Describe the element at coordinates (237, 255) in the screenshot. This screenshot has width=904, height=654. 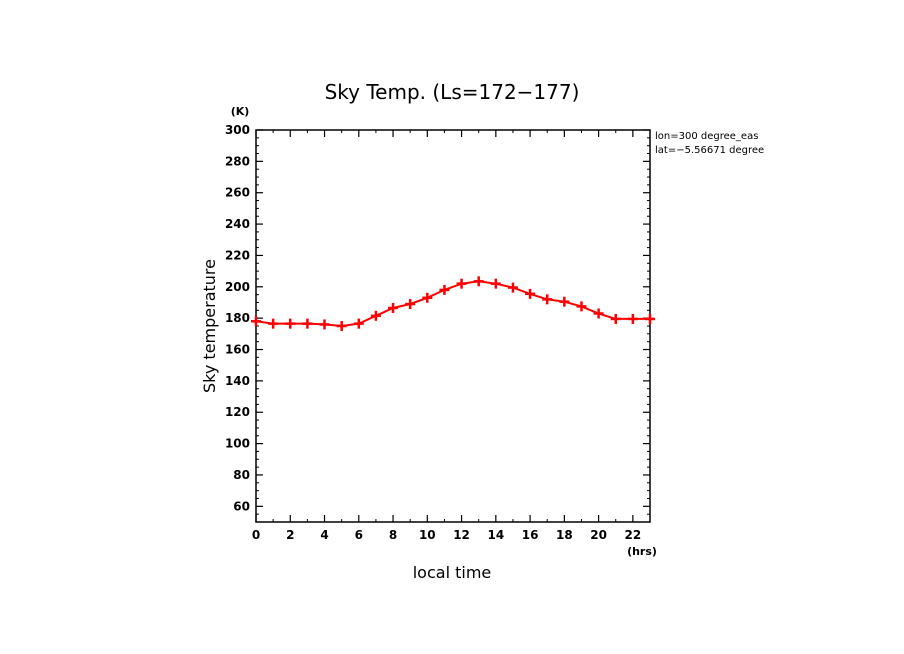
I see `y-tick-label: 220` at that location.